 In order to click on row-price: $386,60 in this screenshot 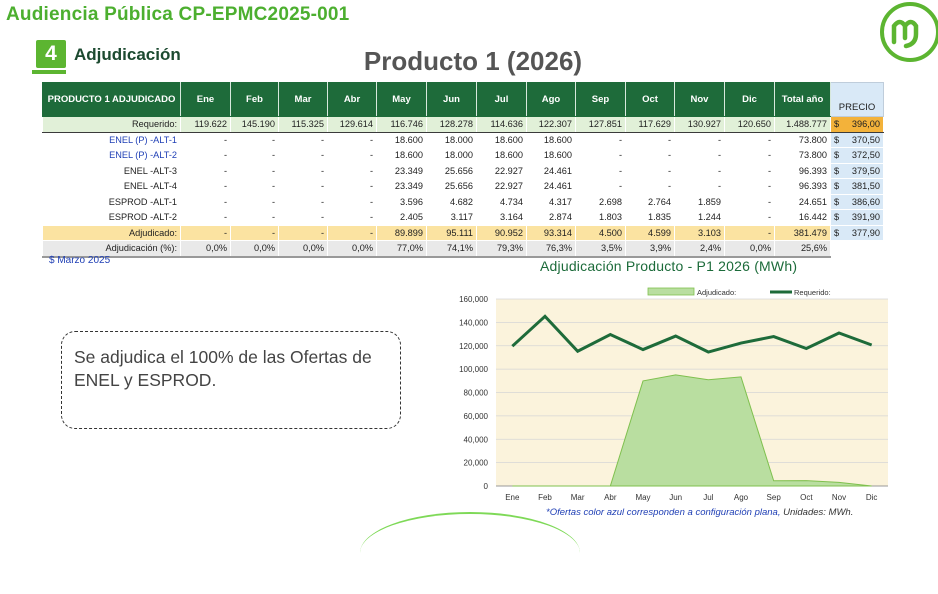, I will do `click(857, 202)`.